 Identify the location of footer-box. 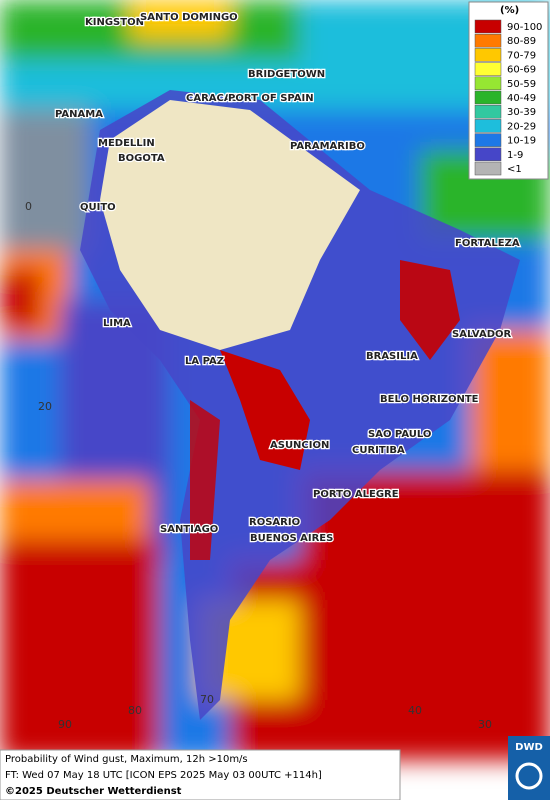
(200, 775).